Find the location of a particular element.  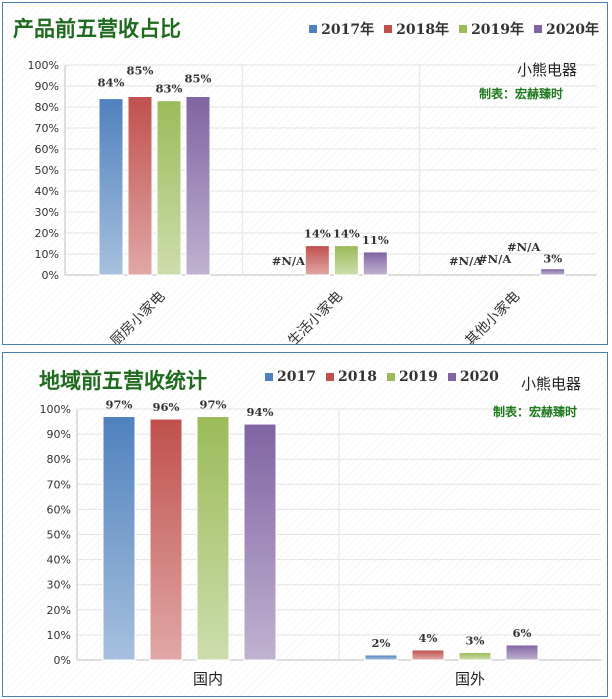

legend-item-2017: 2017年 is located at coordinates (341, 29).